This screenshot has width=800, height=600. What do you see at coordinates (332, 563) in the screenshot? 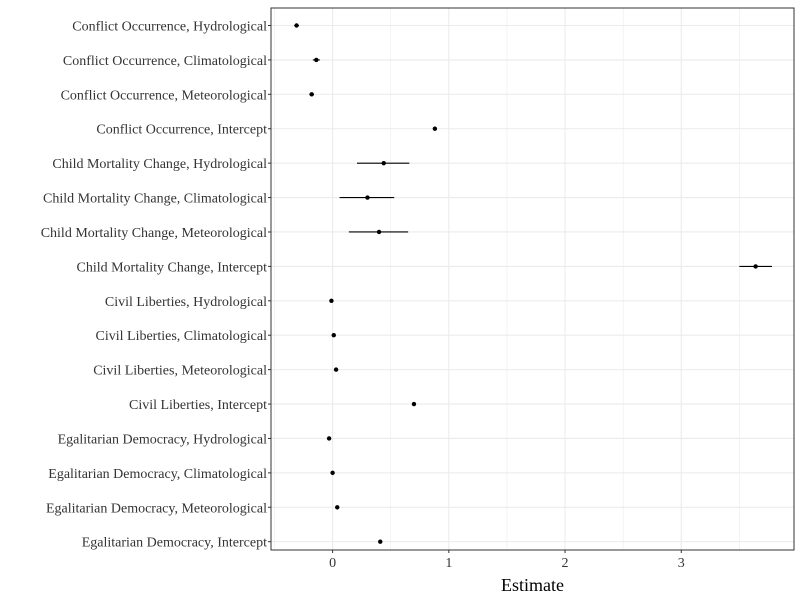
I see `x-axis-tick-label: 0` at bounding box center [332, 563].